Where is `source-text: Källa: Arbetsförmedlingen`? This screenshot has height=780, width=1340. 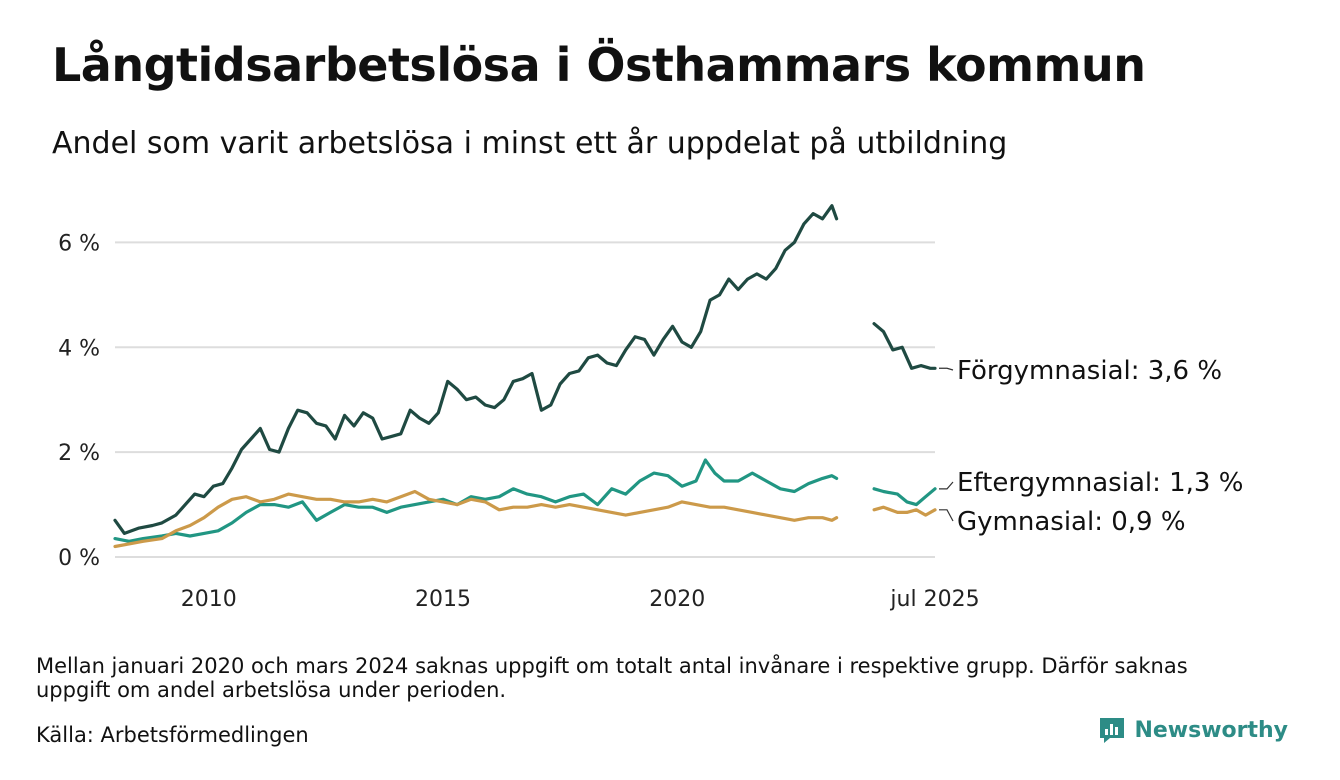
source-text: Källa: Arbetsförmedlingen is located at coordinates (172, 735).